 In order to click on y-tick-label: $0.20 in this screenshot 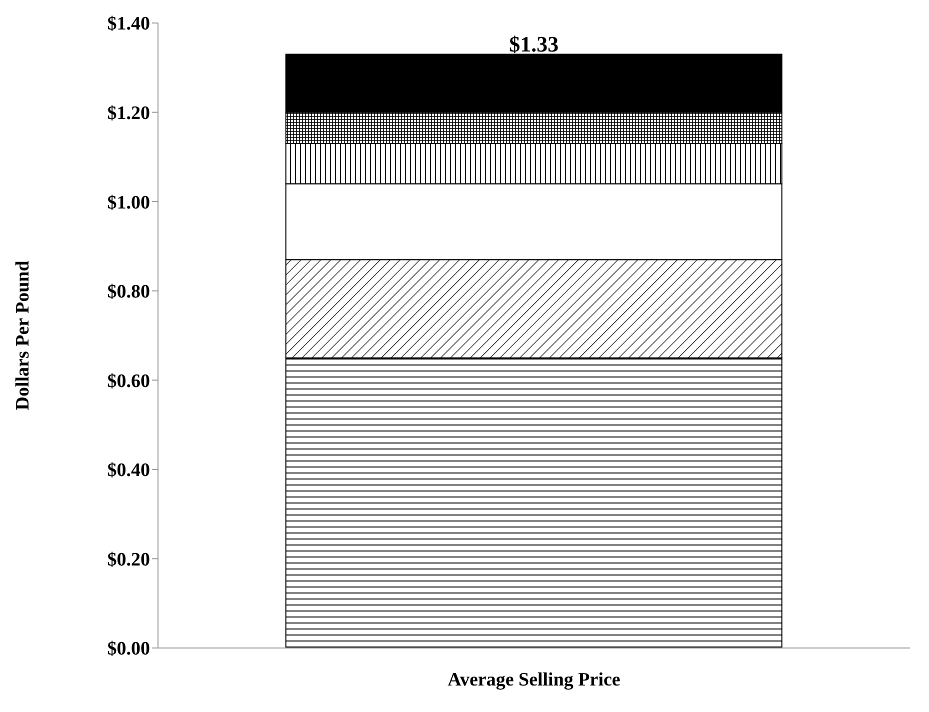, I will do `click(128, 559)`.